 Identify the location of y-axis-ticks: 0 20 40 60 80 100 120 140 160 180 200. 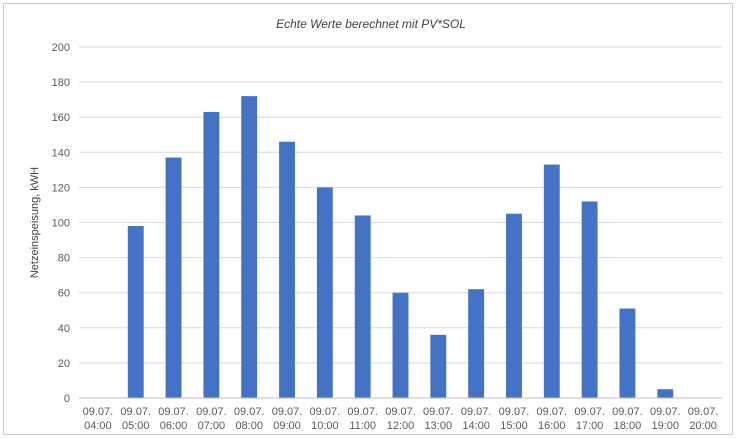
(61, 223).